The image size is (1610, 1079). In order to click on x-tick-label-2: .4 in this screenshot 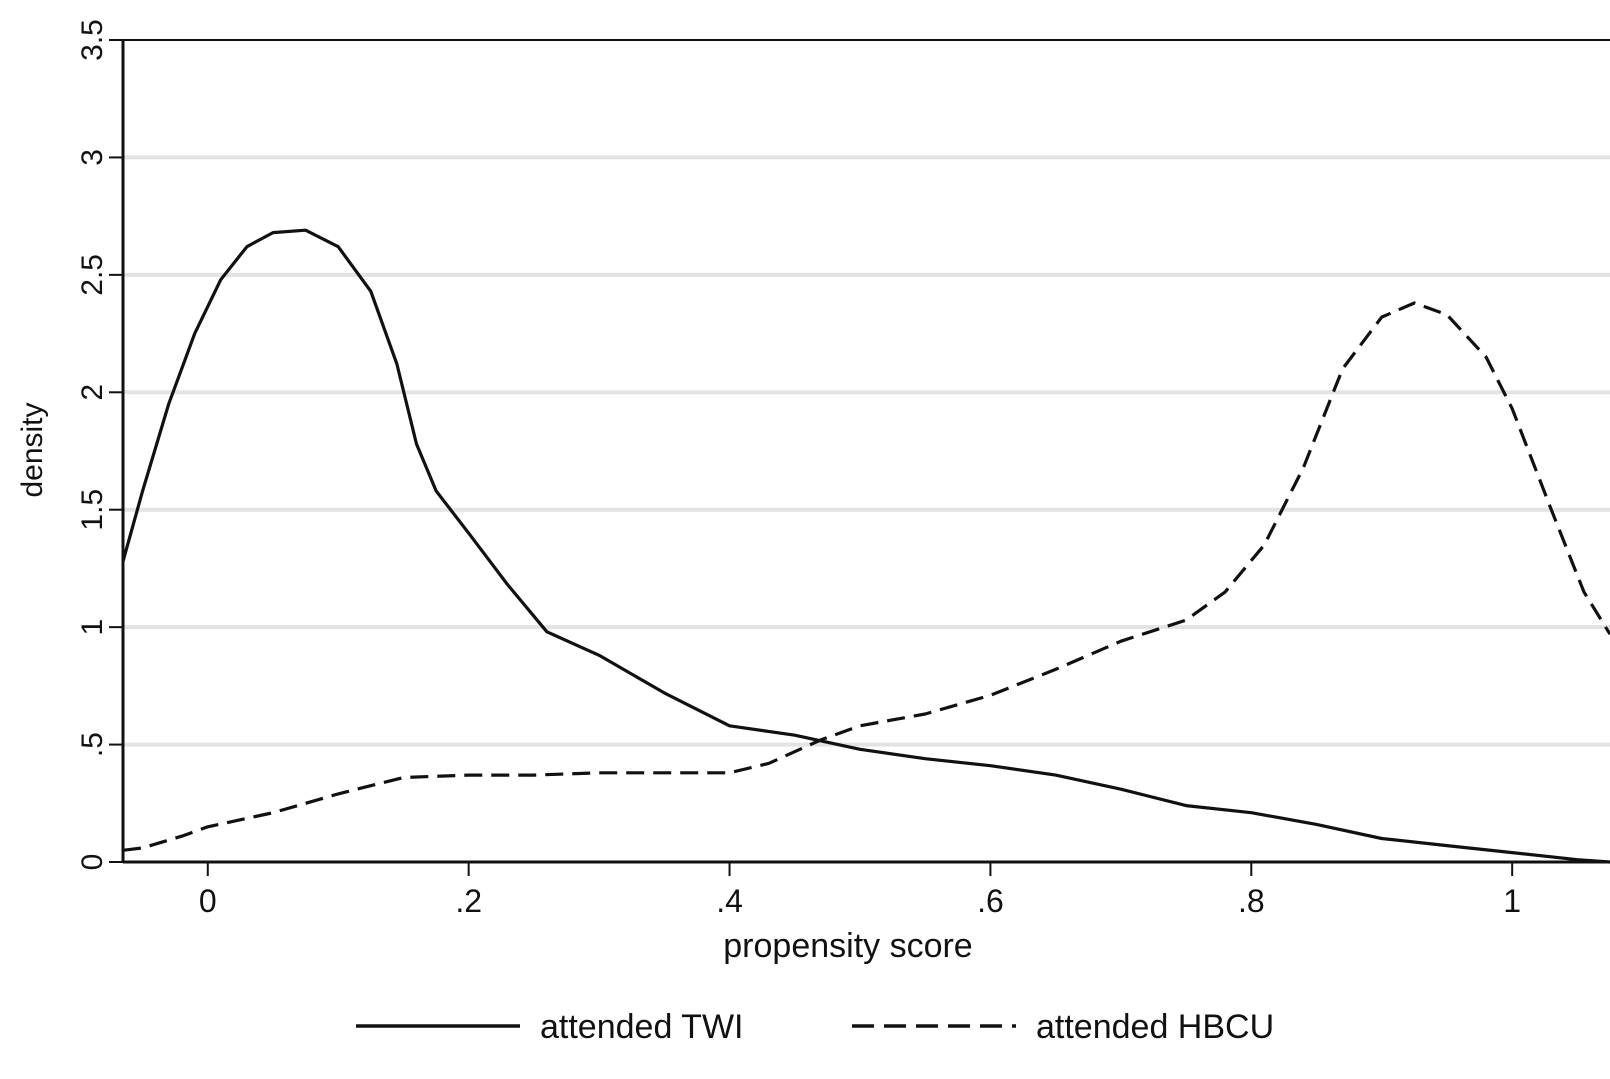, I will do `click(729, 901)`.